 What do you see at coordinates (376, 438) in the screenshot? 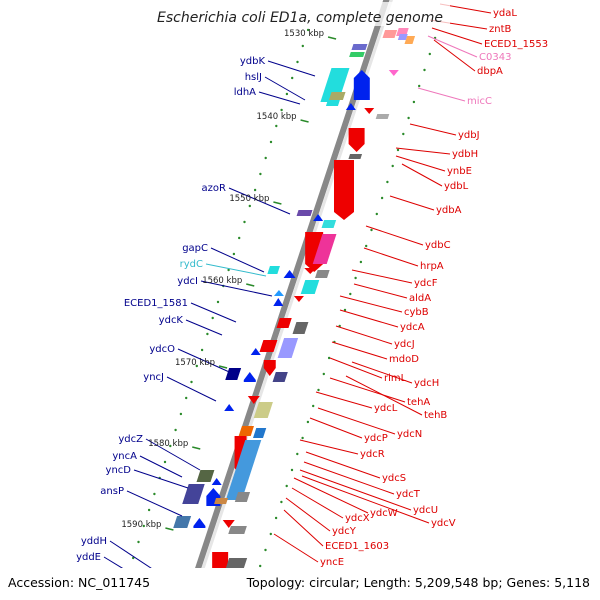
I see `gene-label-ydcP: ydcP` at bounding box center [376, 438].